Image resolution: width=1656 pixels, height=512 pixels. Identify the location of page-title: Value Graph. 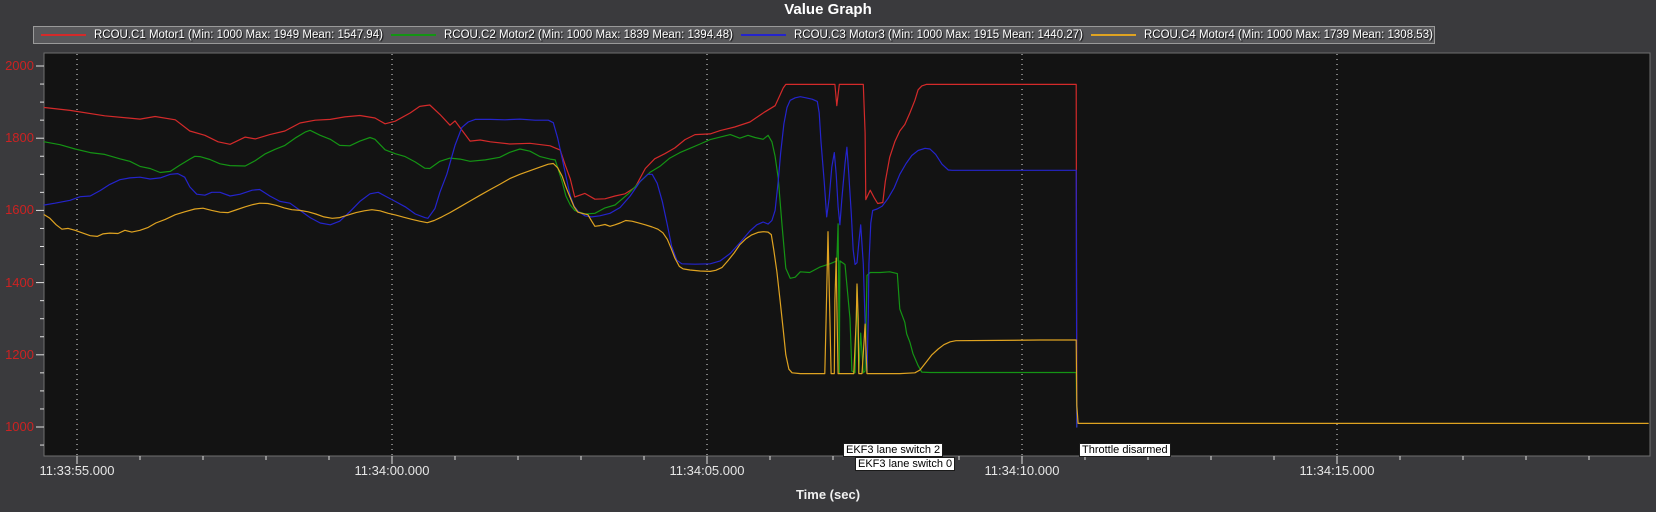
(828, 9).